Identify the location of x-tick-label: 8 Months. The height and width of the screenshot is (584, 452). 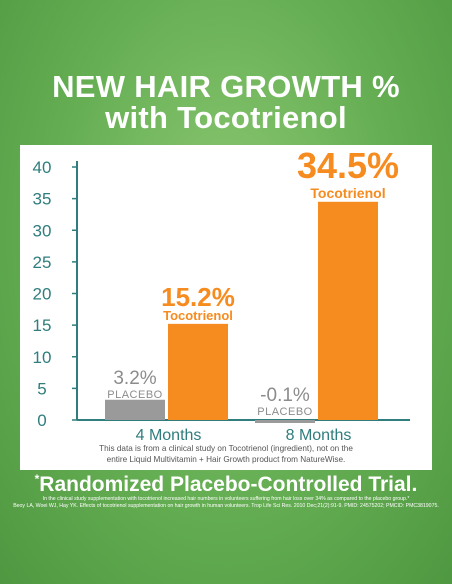
(319, 435).